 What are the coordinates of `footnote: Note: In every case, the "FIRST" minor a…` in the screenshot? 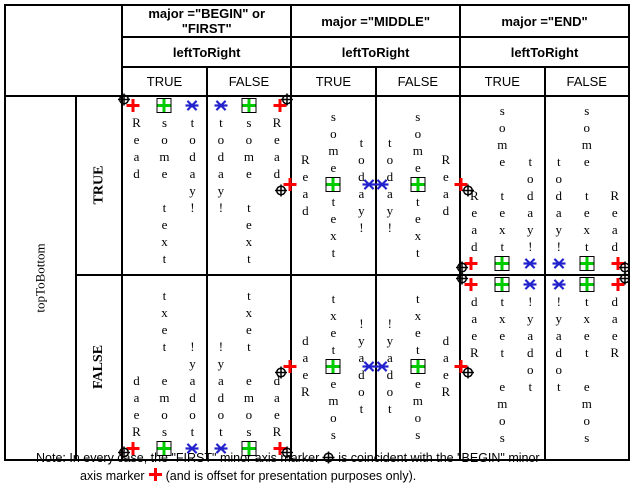 It's located at (328, 467).